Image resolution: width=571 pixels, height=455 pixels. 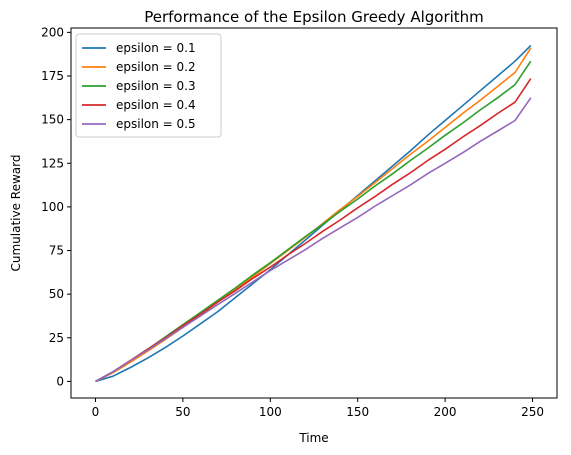 I want to click on y-tick-label: 125, so click(x=52, y=163).